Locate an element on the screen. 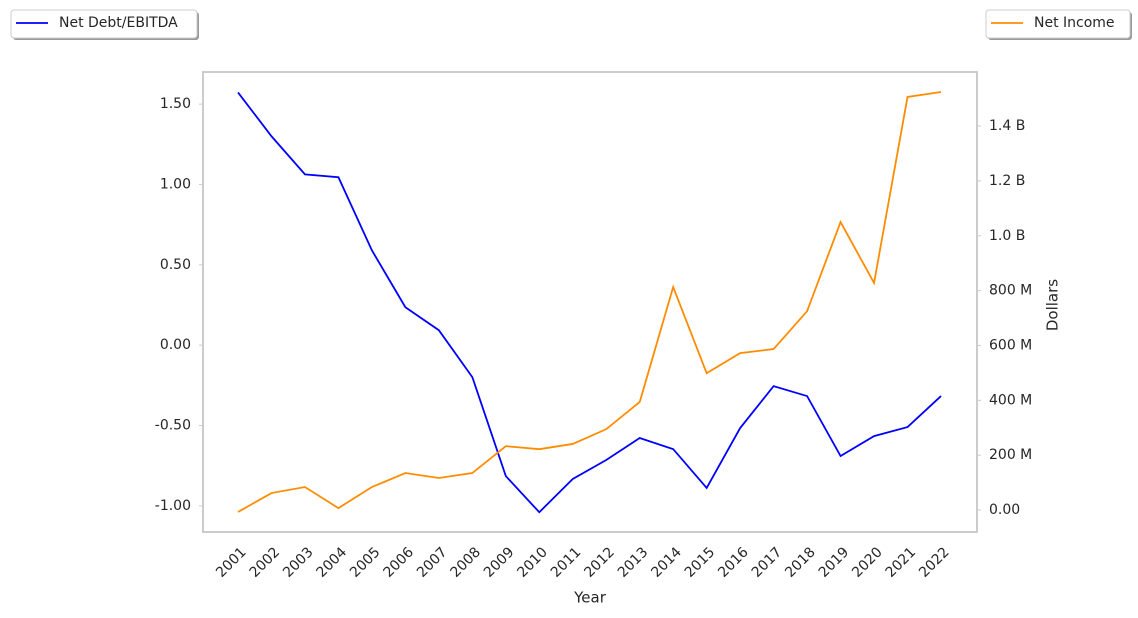 Image resolution: width=1138 pixels, height=618 pixels. y-tick-label: 1.50 is located at coordinates (175, 104).